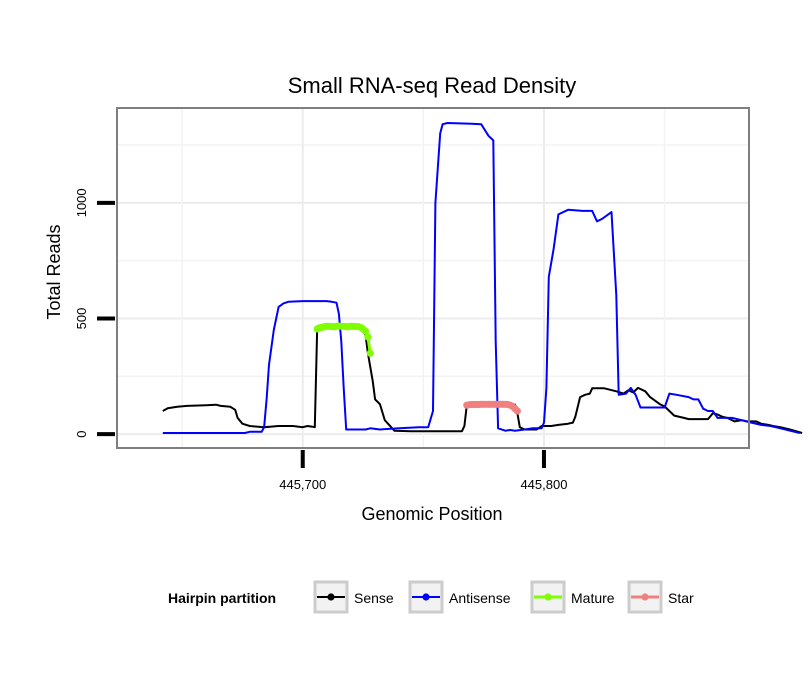 The image size is (810, 690). Describe the element at coordinates (81, 434) in the screenshot. I see `y-tick-label: 0` at that location.